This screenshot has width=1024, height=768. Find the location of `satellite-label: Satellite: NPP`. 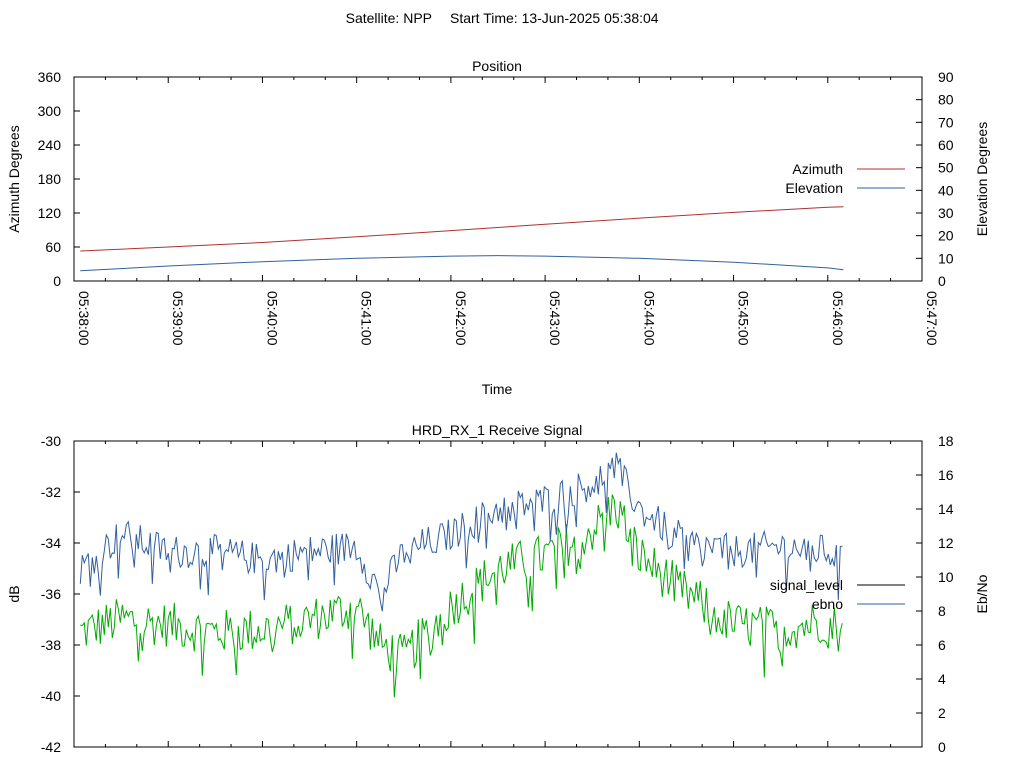

satellite-label: Satellite: NPP is located at coordinates (389, 18).